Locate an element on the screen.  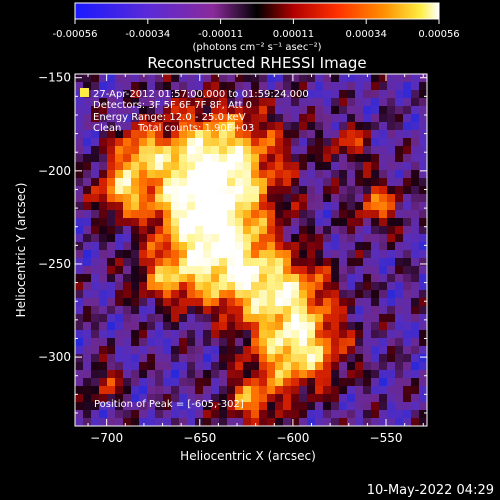
y-tick-label: −250 is located at coordinates (54, 264).